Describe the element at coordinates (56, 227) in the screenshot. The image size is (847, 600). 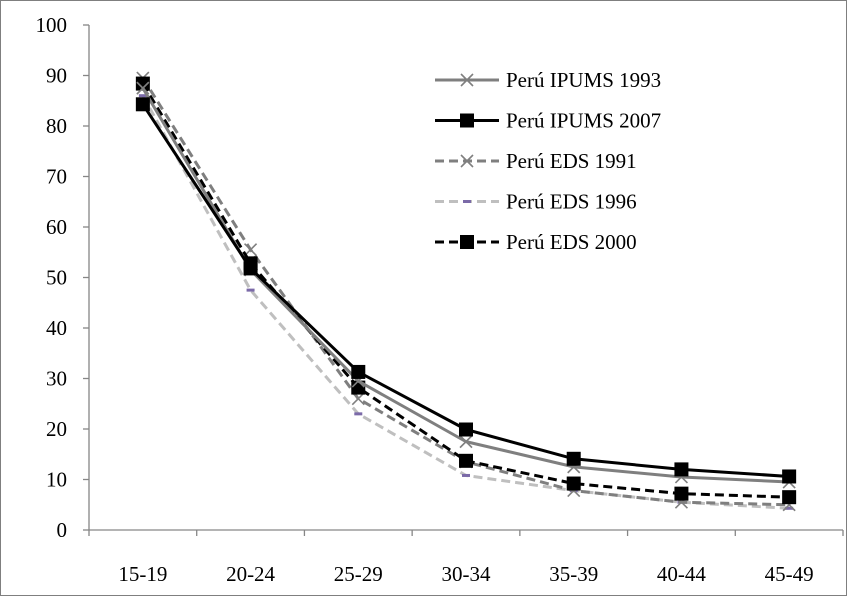
I see `y-tick-label: 60` at that location.